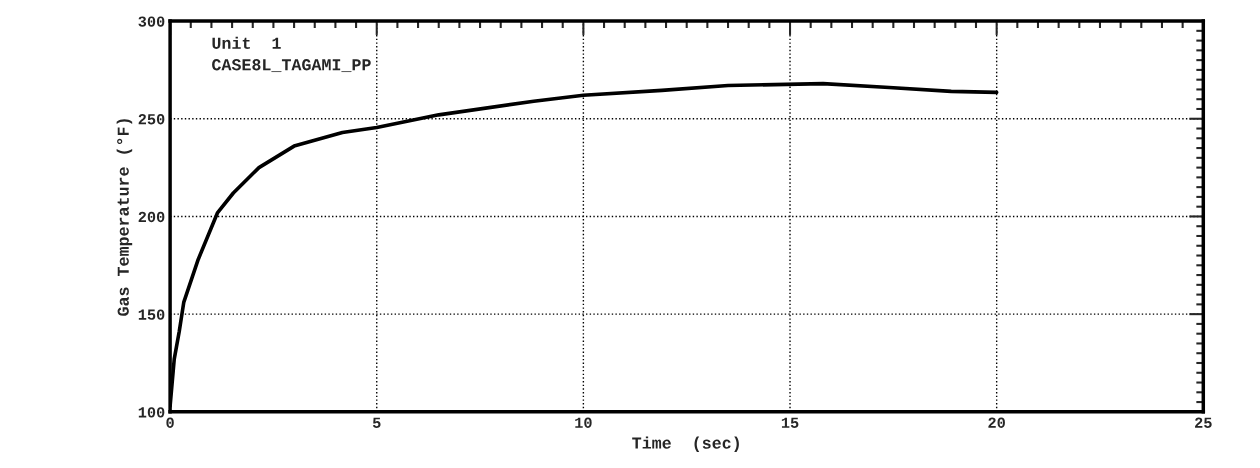  Describe the element at coordinates (151, 412) in the screenshot. I see `y-tick-label: 100` at that location.